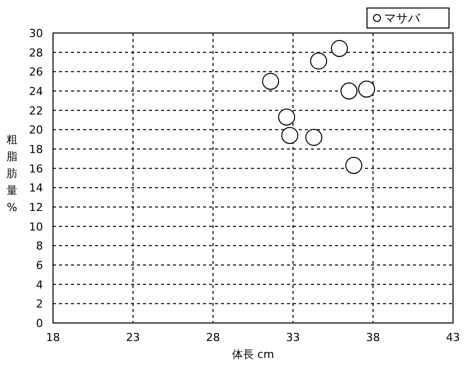 This screenshot has width=467, height=369. What do you see at coordinates (36, 227) in the screenshot?
I see `y-tick-label: 10` at bounding box center [36, 227].